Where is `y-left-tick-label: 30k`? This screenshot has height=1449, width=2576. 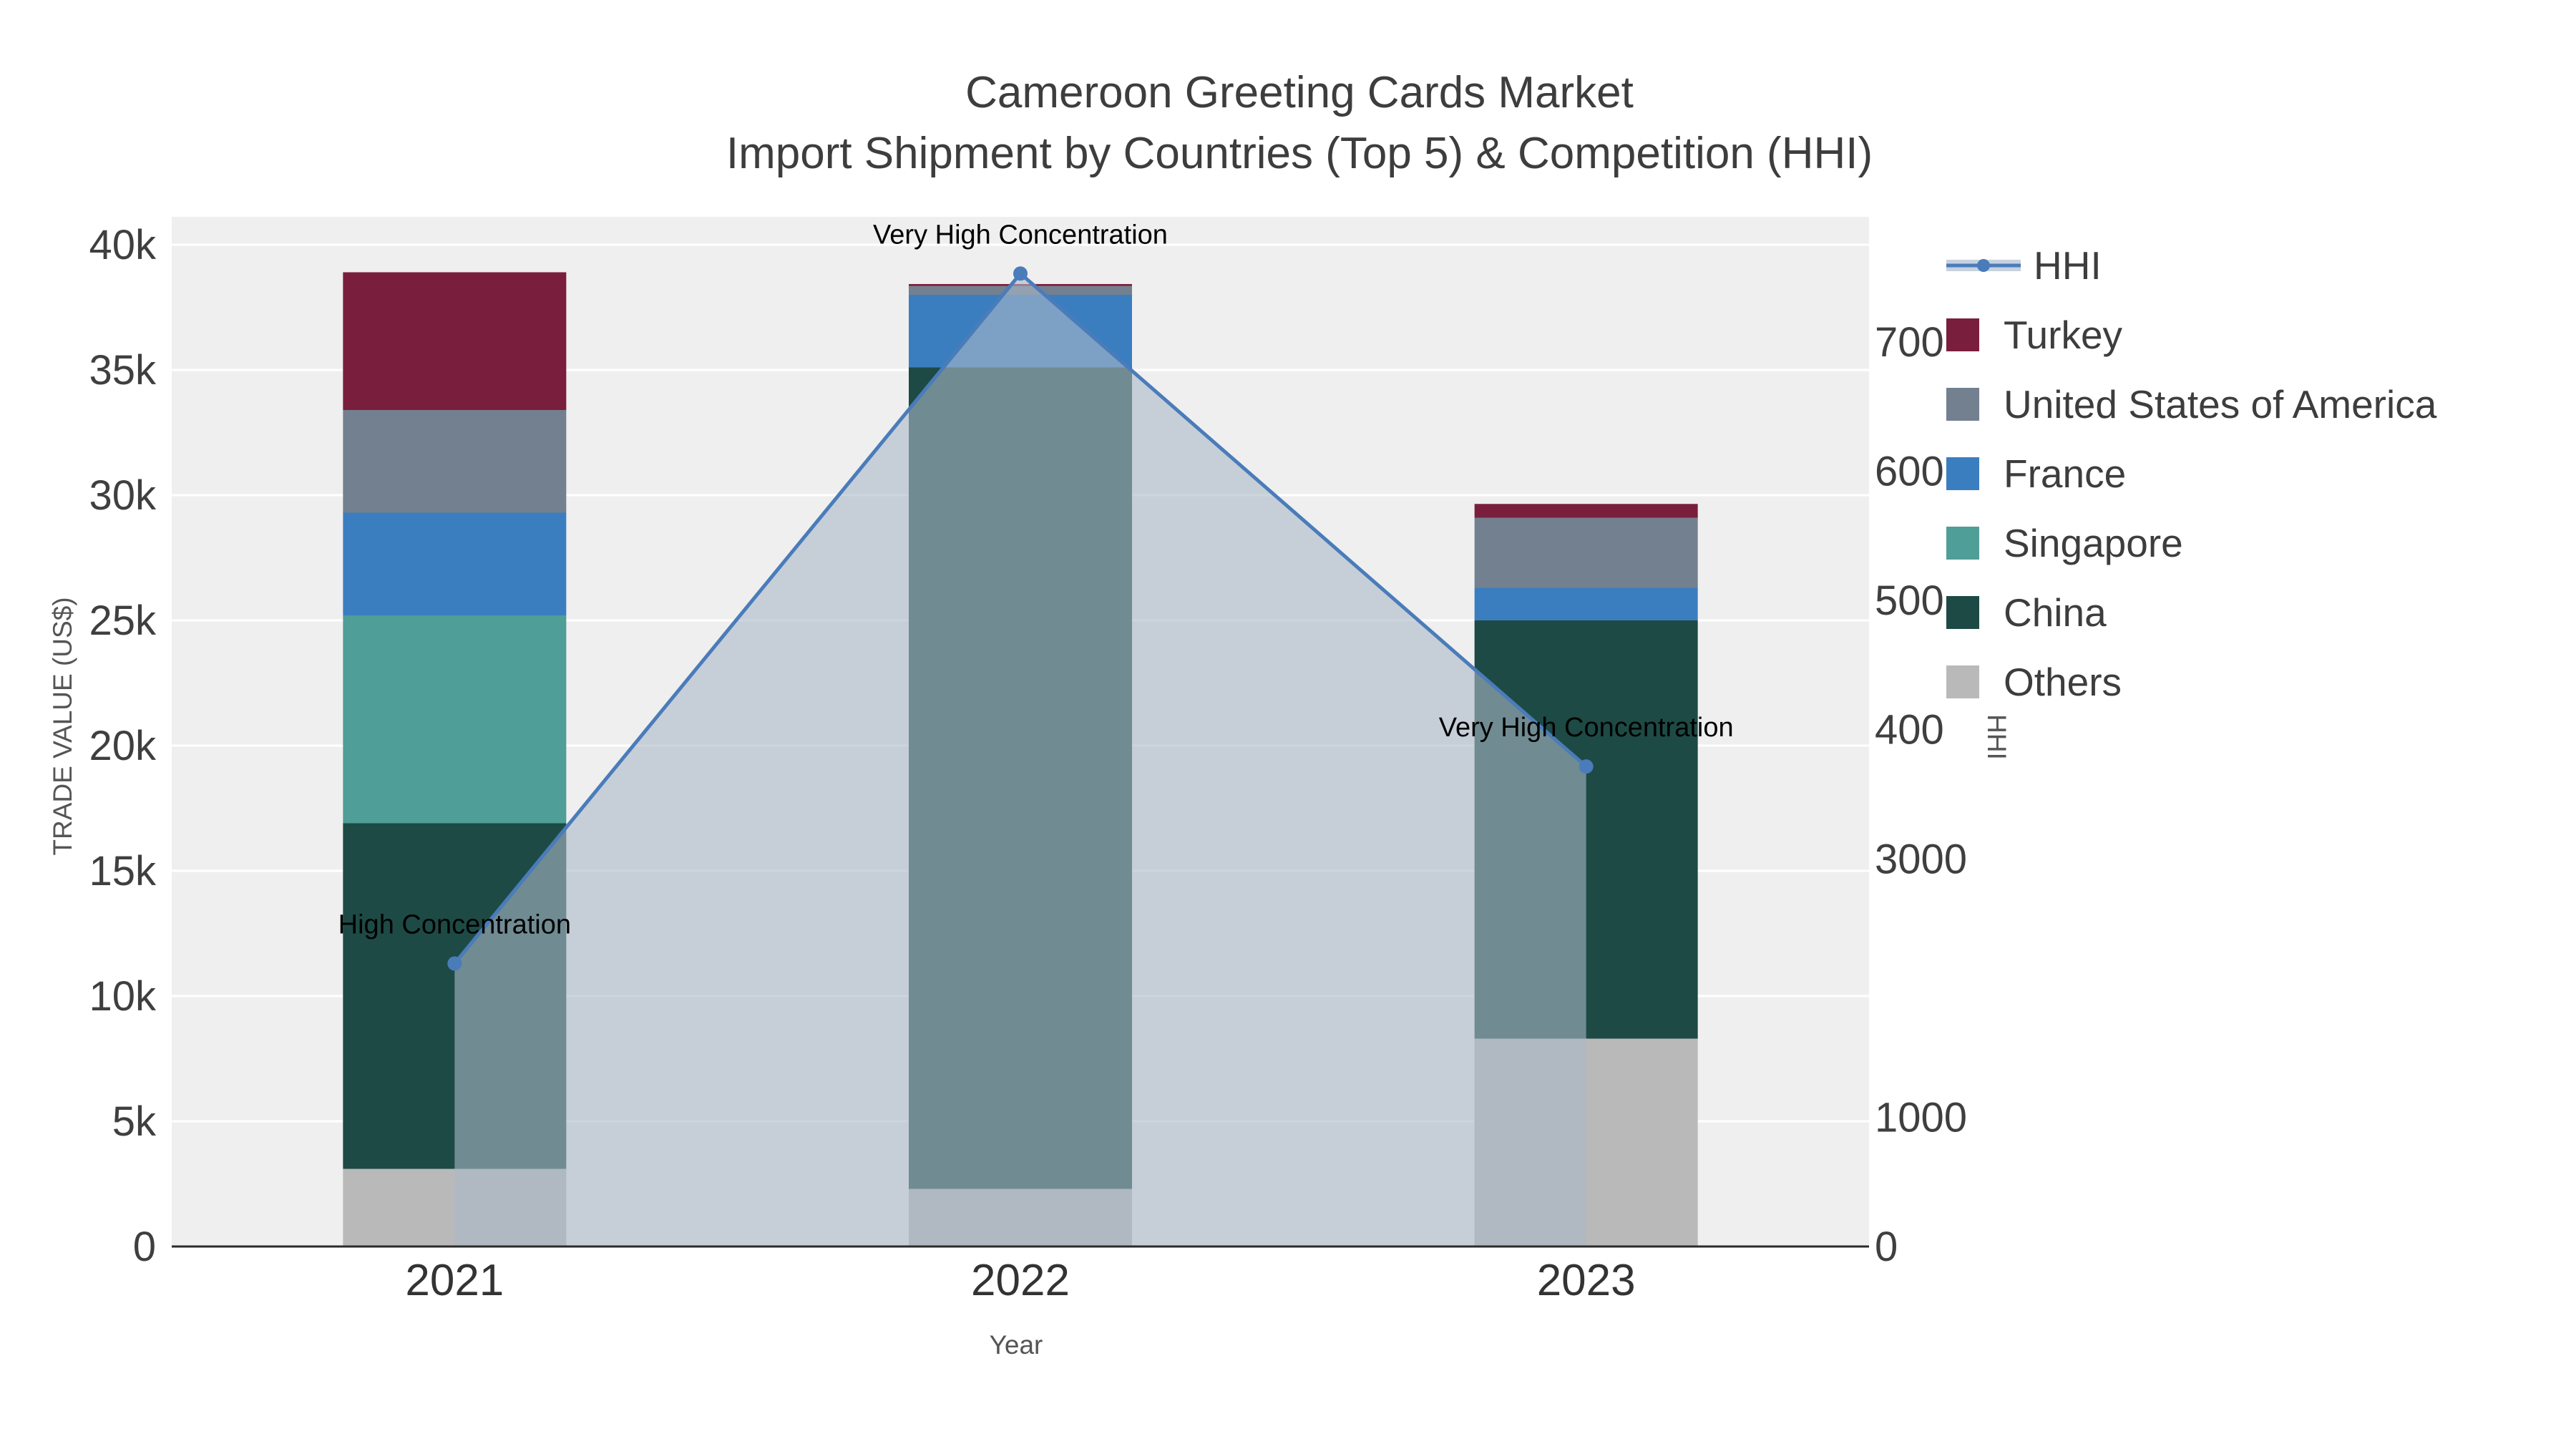 y-left-tick-label: 30k is located at coordinates (123, 495).